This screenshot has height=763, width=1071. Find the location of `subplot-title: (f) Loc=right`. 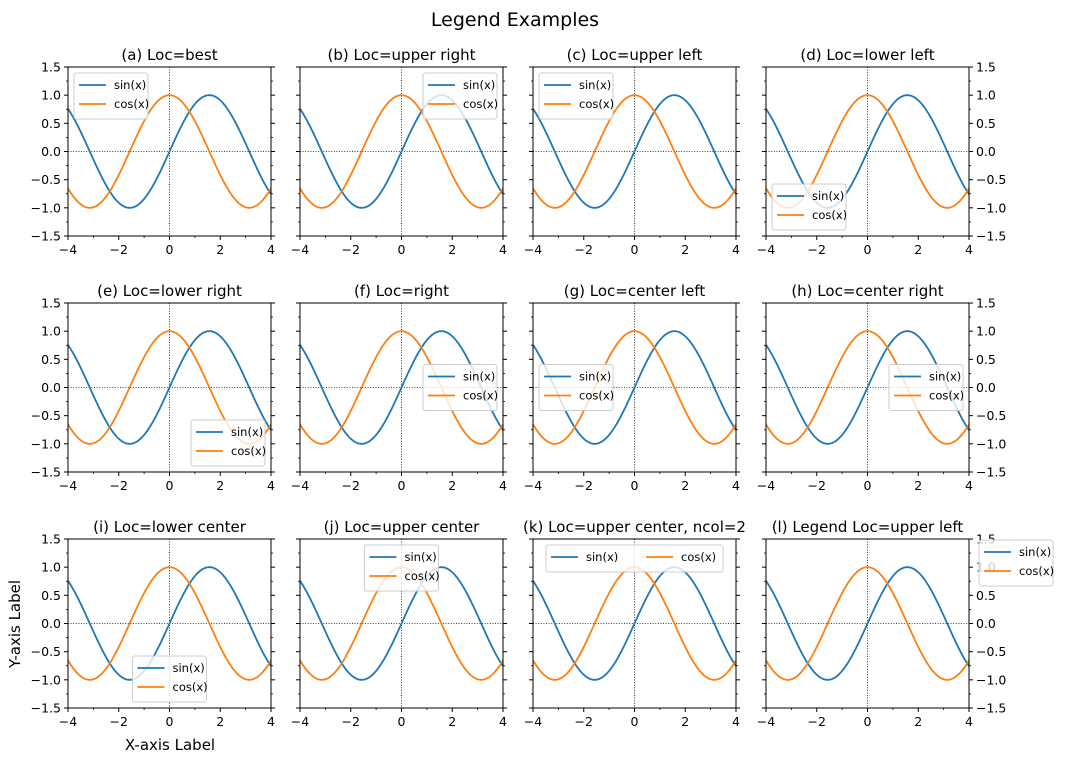

subplot-title: (f) Loc=right is located at coordinates (401, 291).